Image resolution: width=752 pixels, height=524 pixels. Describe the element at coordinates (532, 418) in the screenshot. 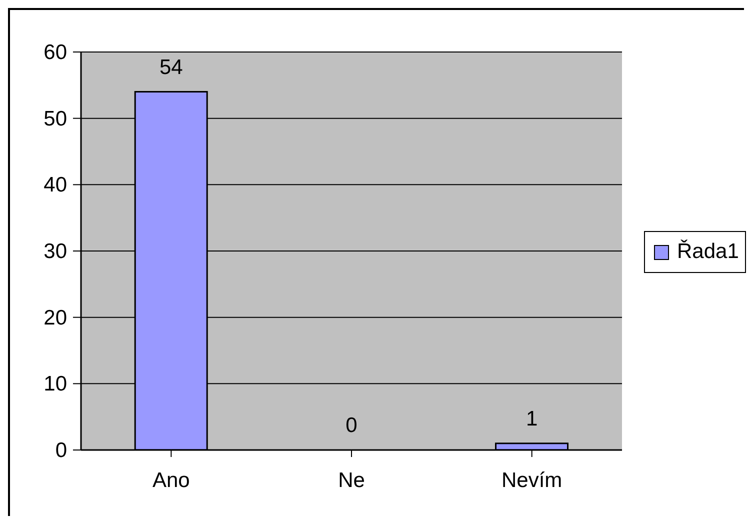

I see `data-label: 1` at that location.